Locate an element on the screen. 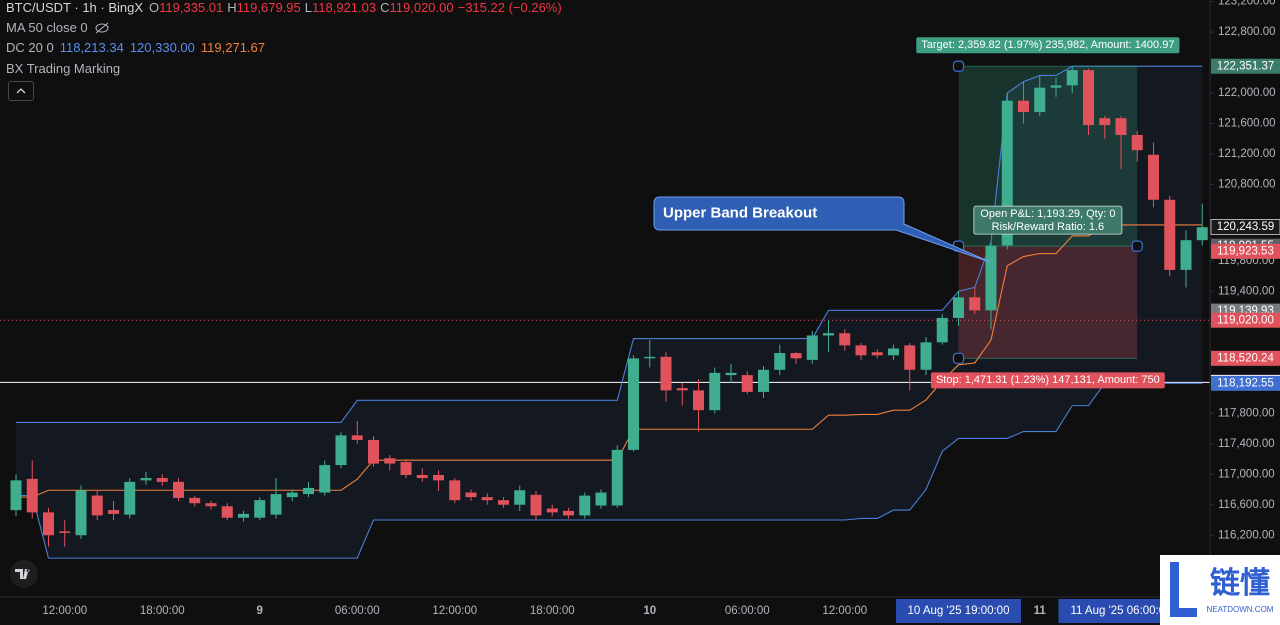 This screenshot has width=1280, height=625. callout: Upper Band Breakout is located at coordinates (822, 229).